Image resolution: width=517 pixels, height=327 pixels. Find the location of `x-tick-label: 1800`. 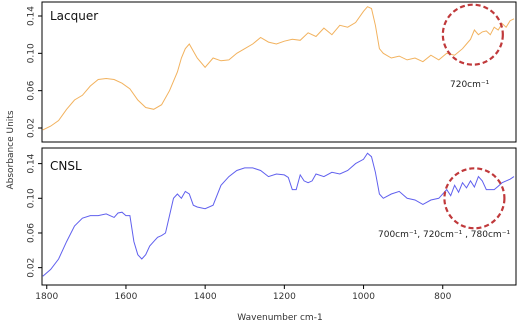

x-tick-label: 1800 is located at coordinates (46, 297).